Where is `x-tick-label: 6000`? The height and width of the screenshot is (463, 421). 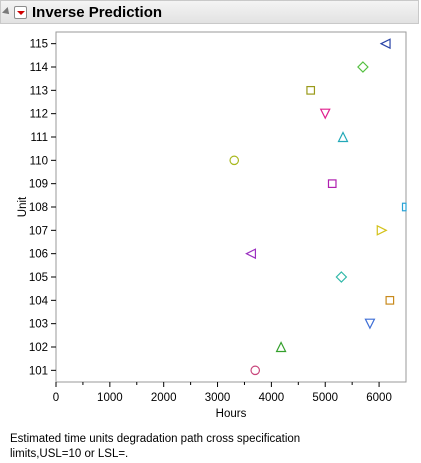 x-tick-label: 6000 is located at coordinates (379, 398).